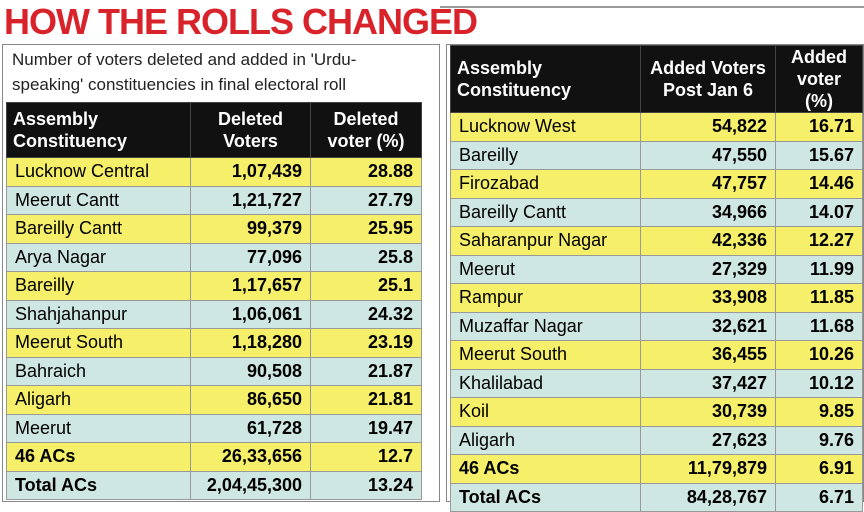 The height and width of the screenshot is (512, 864). I want to click on value-cell: 27,329, so click(708, 269).